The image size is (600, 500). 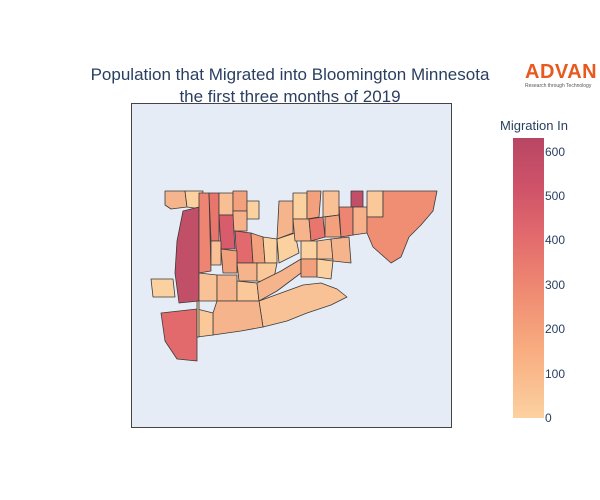 I want to click on colorbar-tick: 500, so click(x=555, y=196).